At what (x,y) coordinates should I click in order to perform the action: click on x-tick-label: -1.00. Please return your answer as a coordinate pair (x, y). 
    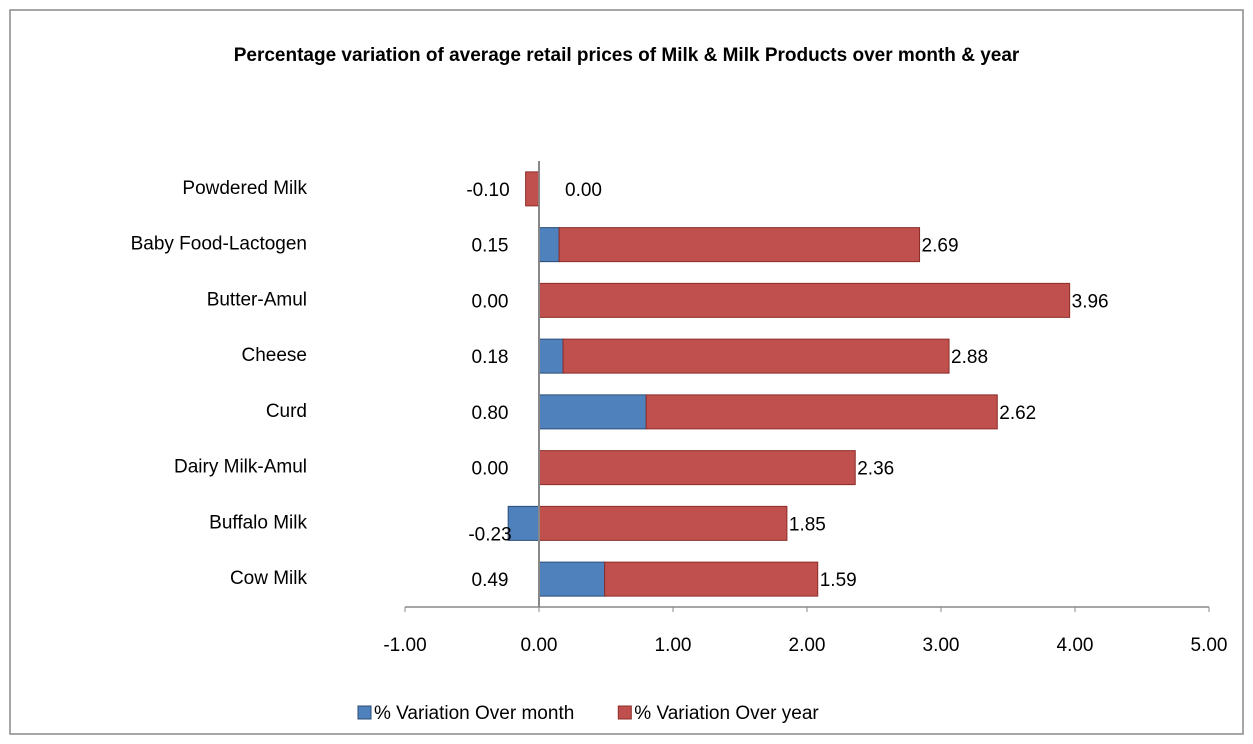
    Looking at the image, I should click on (404, 645).